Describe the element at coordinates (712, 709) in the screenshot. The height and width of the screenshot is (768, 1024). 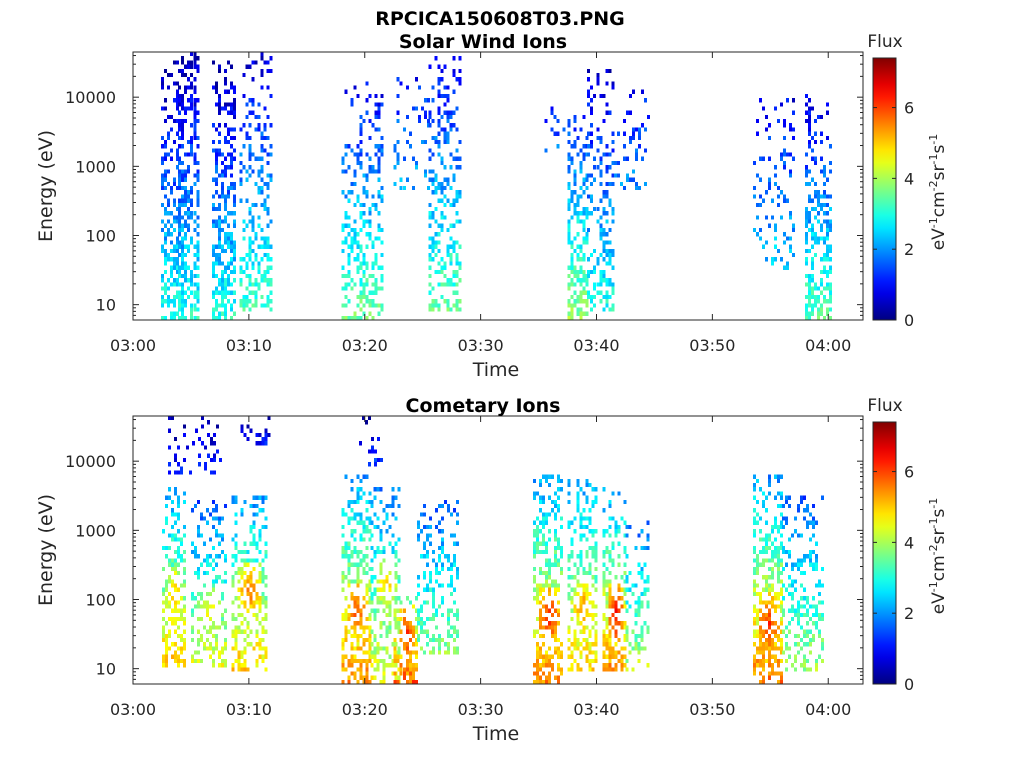
I see `x-tick-label: 03:50` at that location.